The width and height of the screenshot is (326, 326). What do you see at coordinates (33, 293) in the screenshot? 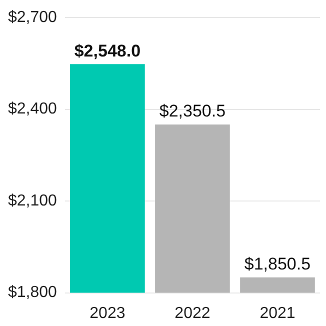
I see `y-tick-label: $1,800` at bounding box center [33, 293].